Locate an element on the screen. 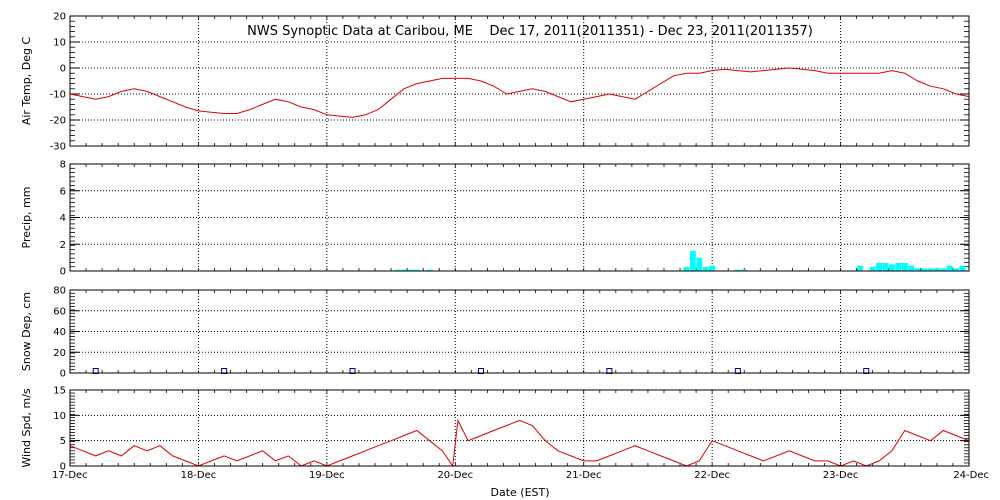  y-axis-title: Snow Dep, cm is located at coordinates (26, 331).